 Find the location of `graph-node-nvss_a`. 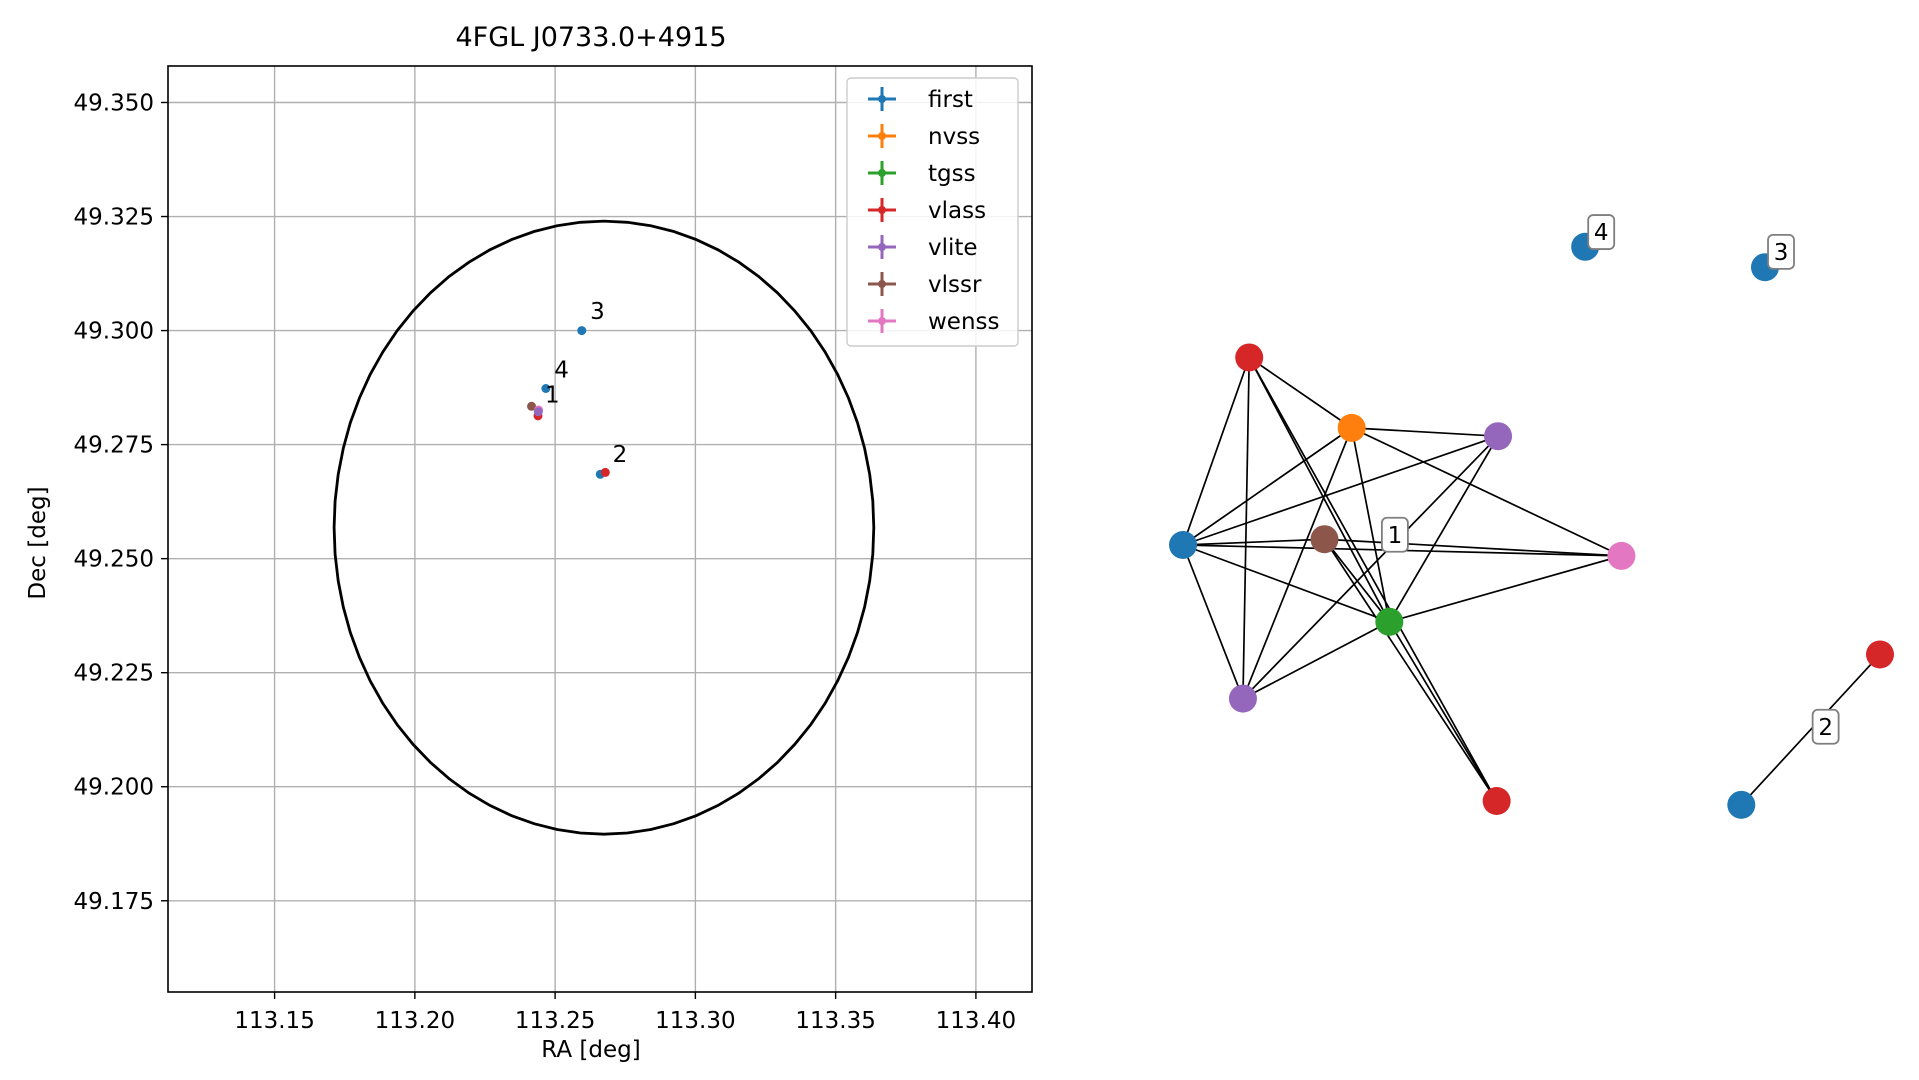

graph-node-nvss_a is located at coordinates (1351, 427).